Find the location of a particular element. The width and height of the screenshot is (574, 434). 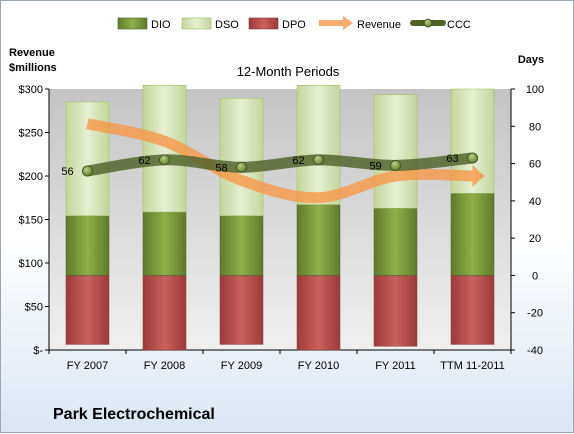

left-tick-label: $100 is located at coordinates (31, 264).